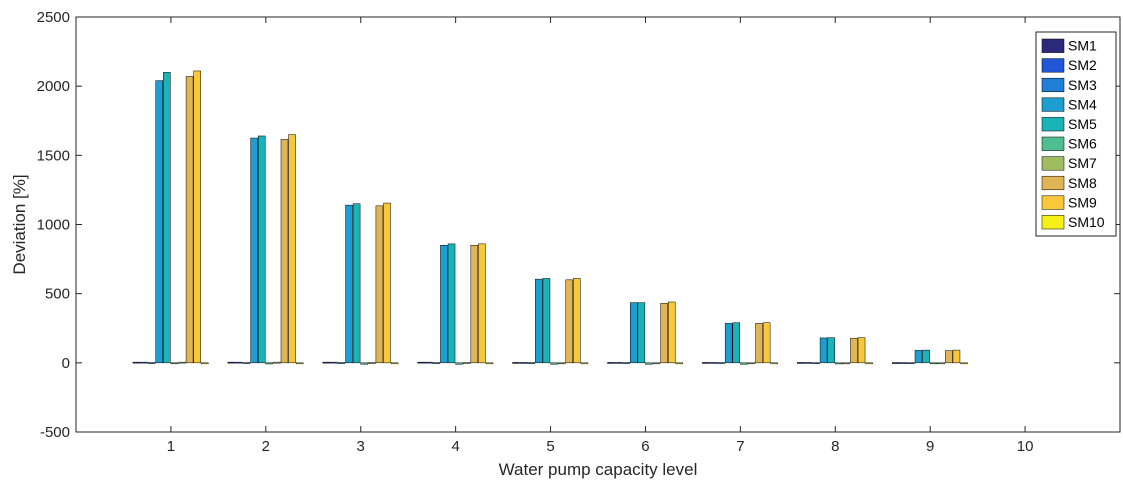 The height and width of the screenshot is (484, 1123). Describe the element at coordinates (1082, 65) in the screenshot. I see `legend-label-sm2: SM2` at that location.